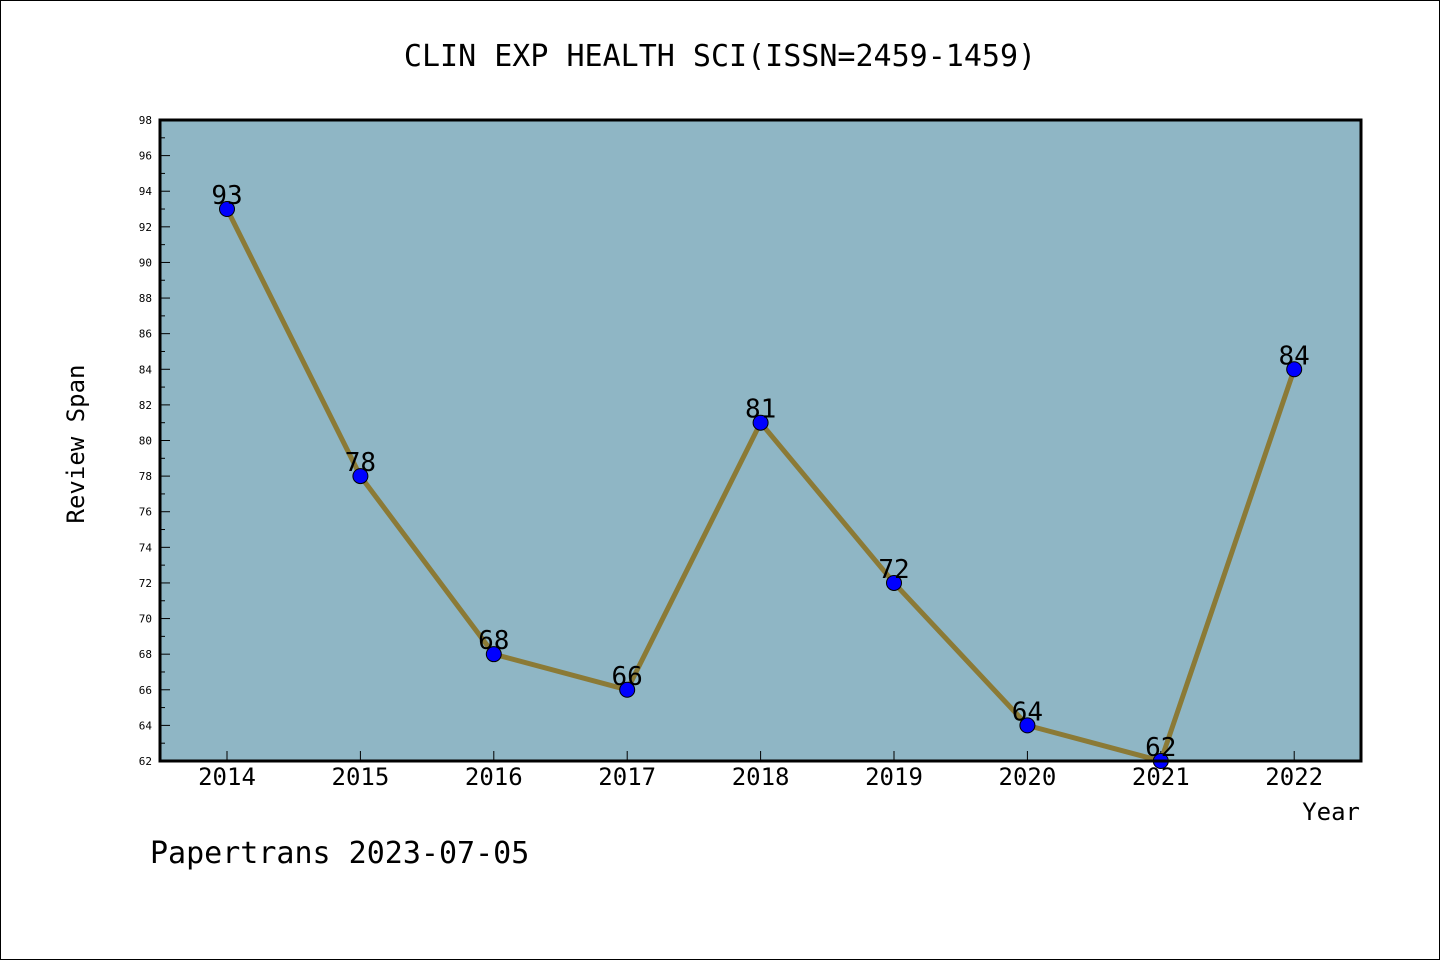 Image resolution: width=1440 pixels, height=960 pixels. What do you see at coordinates (146, 191) in the screenshot?
I see `y-tick-label: 94` at bounding box center [146, 191].